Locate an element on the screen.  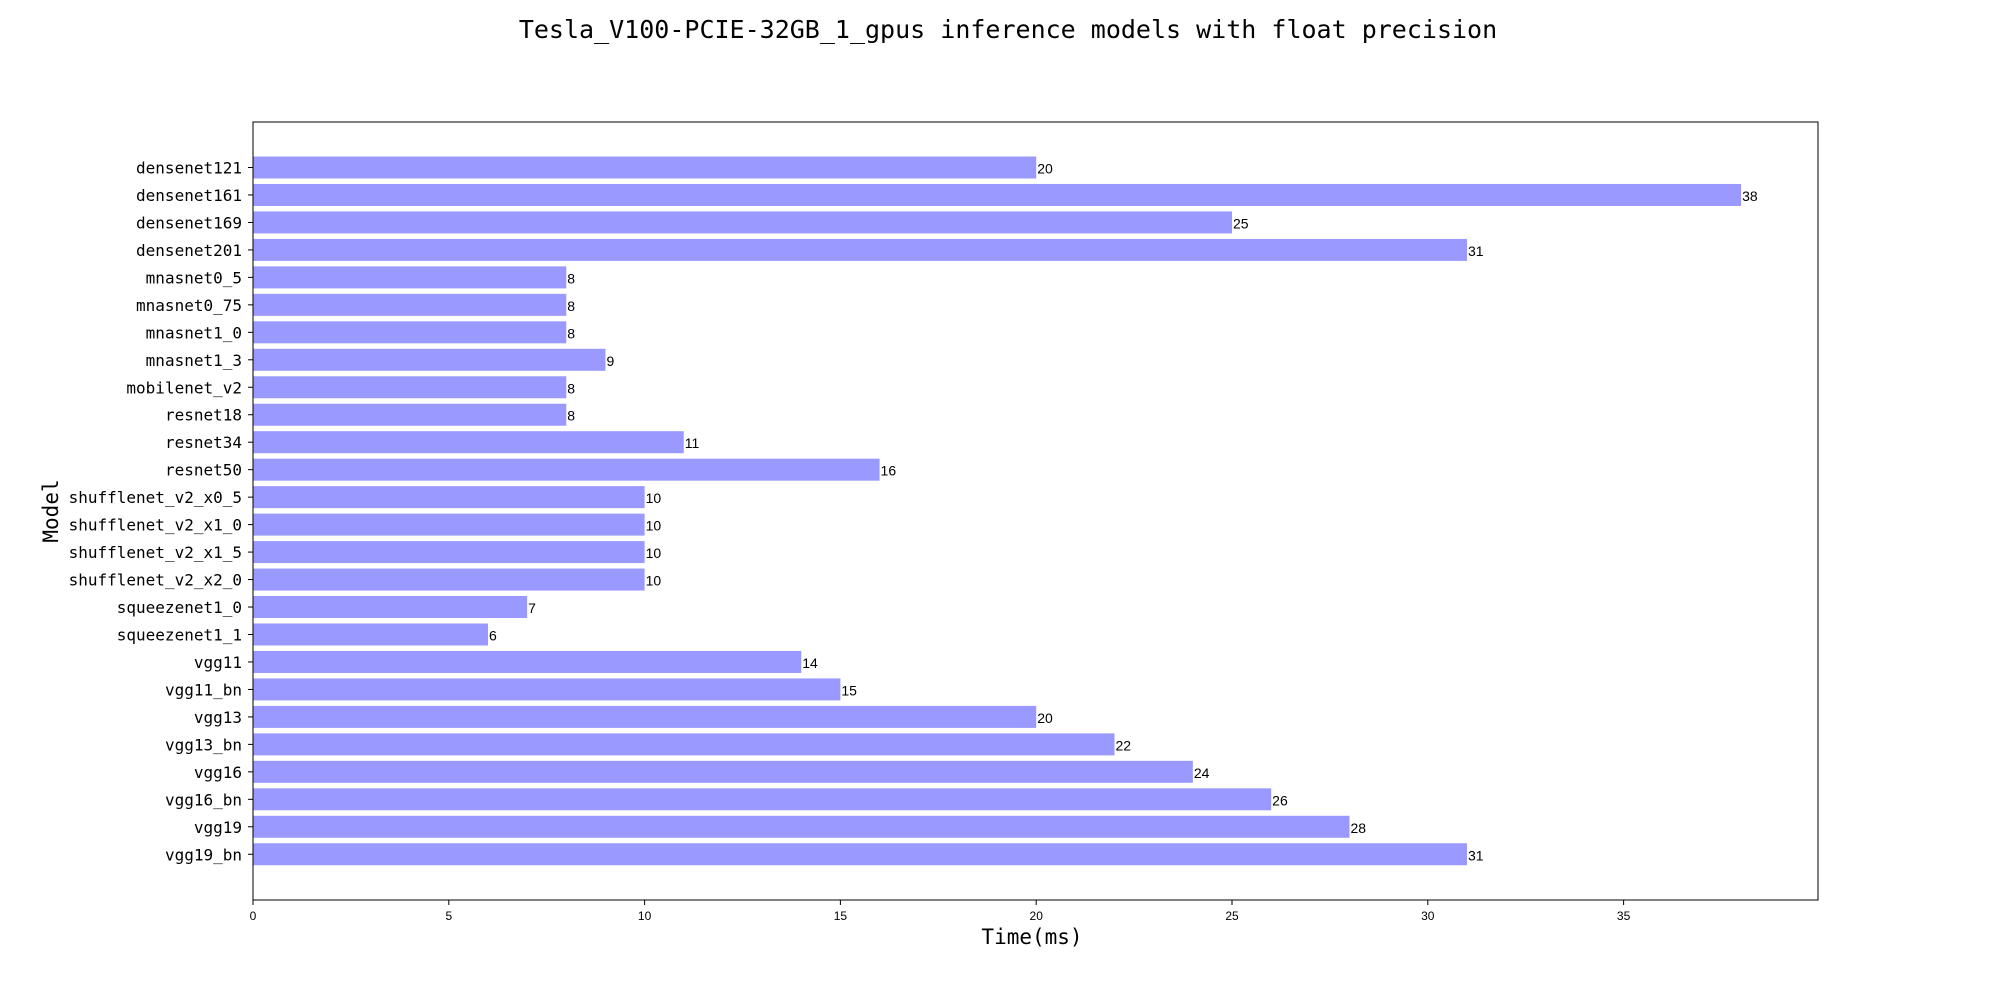
y-tick-label: mnasnet1_0 is located at coordinates (194, 332).